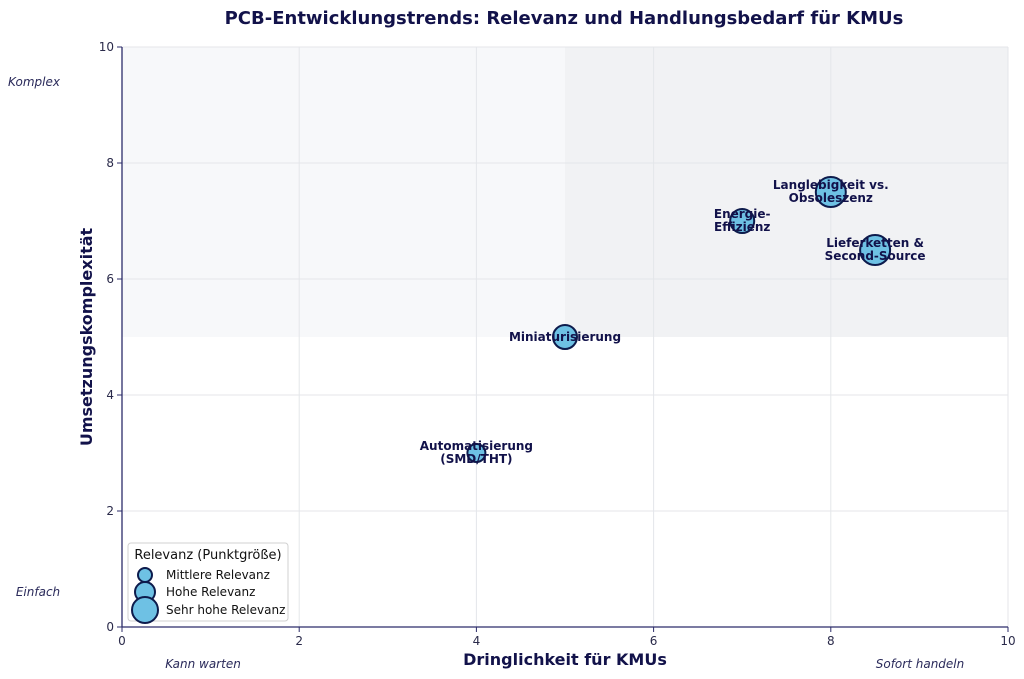 This screenshot has height=679, width=1024. Describe the element at coordinates (110, 511) in the screenshot. I see `y-tick-label: 2` at that location.